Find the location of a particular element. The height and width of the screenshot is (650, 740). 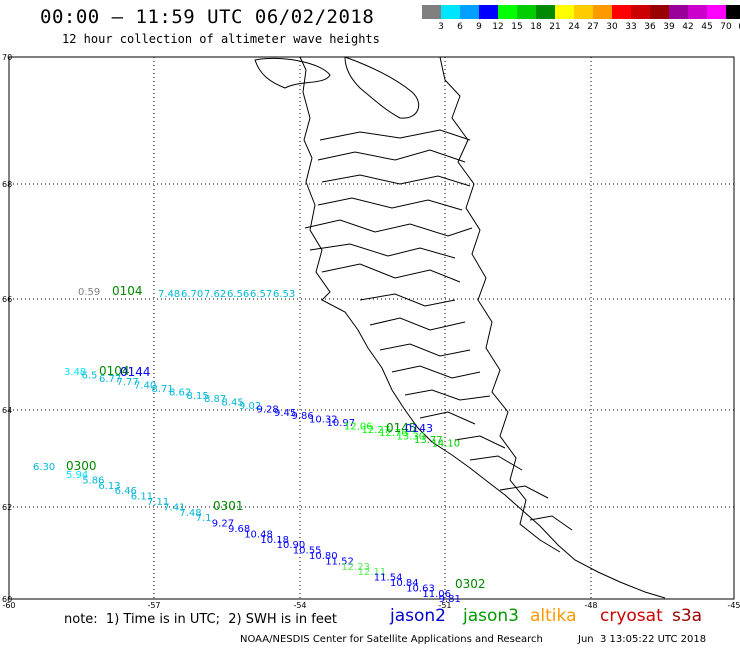

swh-value: 12.23 is located at coordinates (355, 567).